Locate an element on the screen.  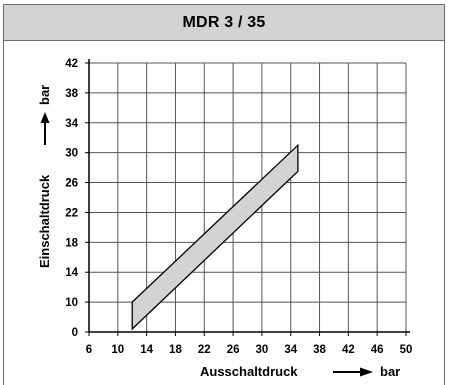
y-tick-label: 34 is located at coordinates (71, 124).